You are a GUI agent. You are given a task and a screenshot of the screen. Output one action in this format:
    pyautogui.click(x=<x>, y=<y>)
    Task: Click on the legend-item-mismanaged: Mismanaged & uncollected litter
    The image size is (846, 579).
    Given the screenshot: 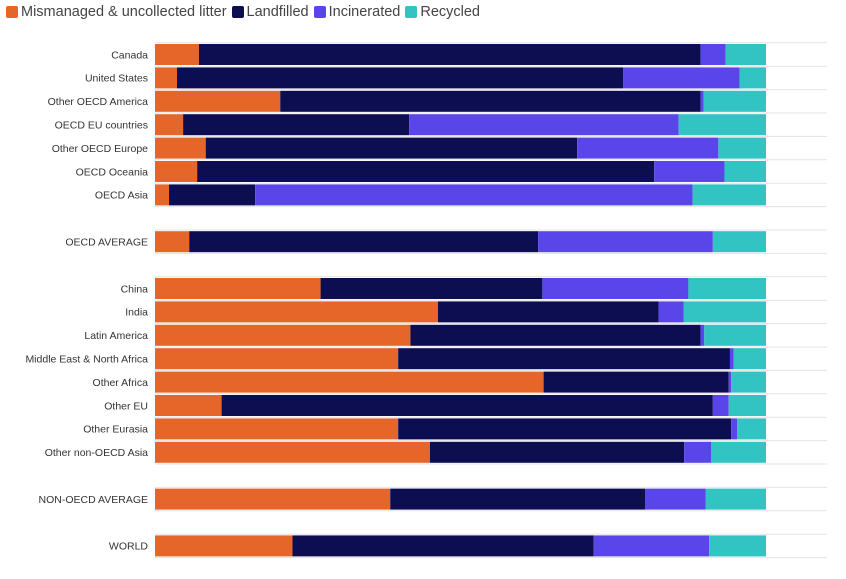 What is the action you would take?
    pyautogui.click(x=116, y=12)
    